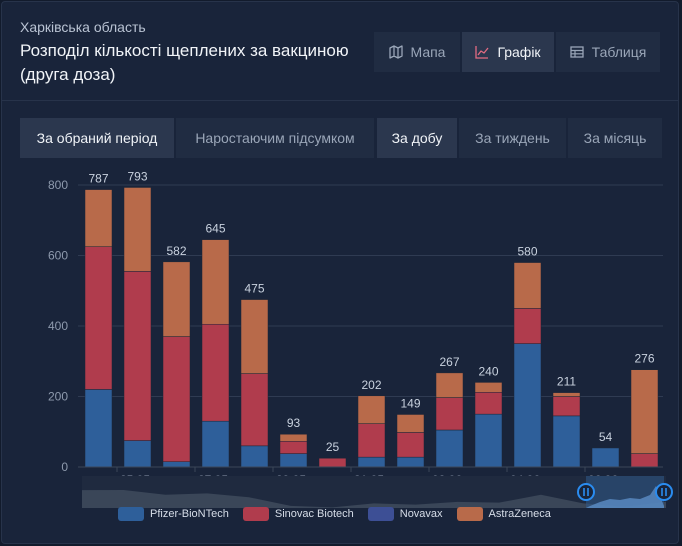 This screenshot has height=546, width=682. What do you see at coordinates (410, 462) in the screenshot?
I see `bar-segment-pfizer-biontech-01.06` at bounding box center [410, 462].